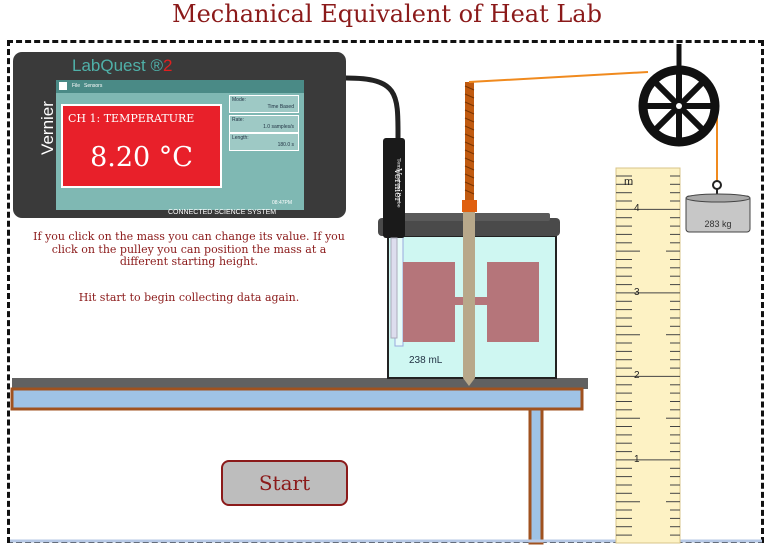 The image size is (774, 556). What do you see at coordinates (426, 360) in the screenshot?
I see `beaker-volume: 238 mL` at bounding box center [426, 360].